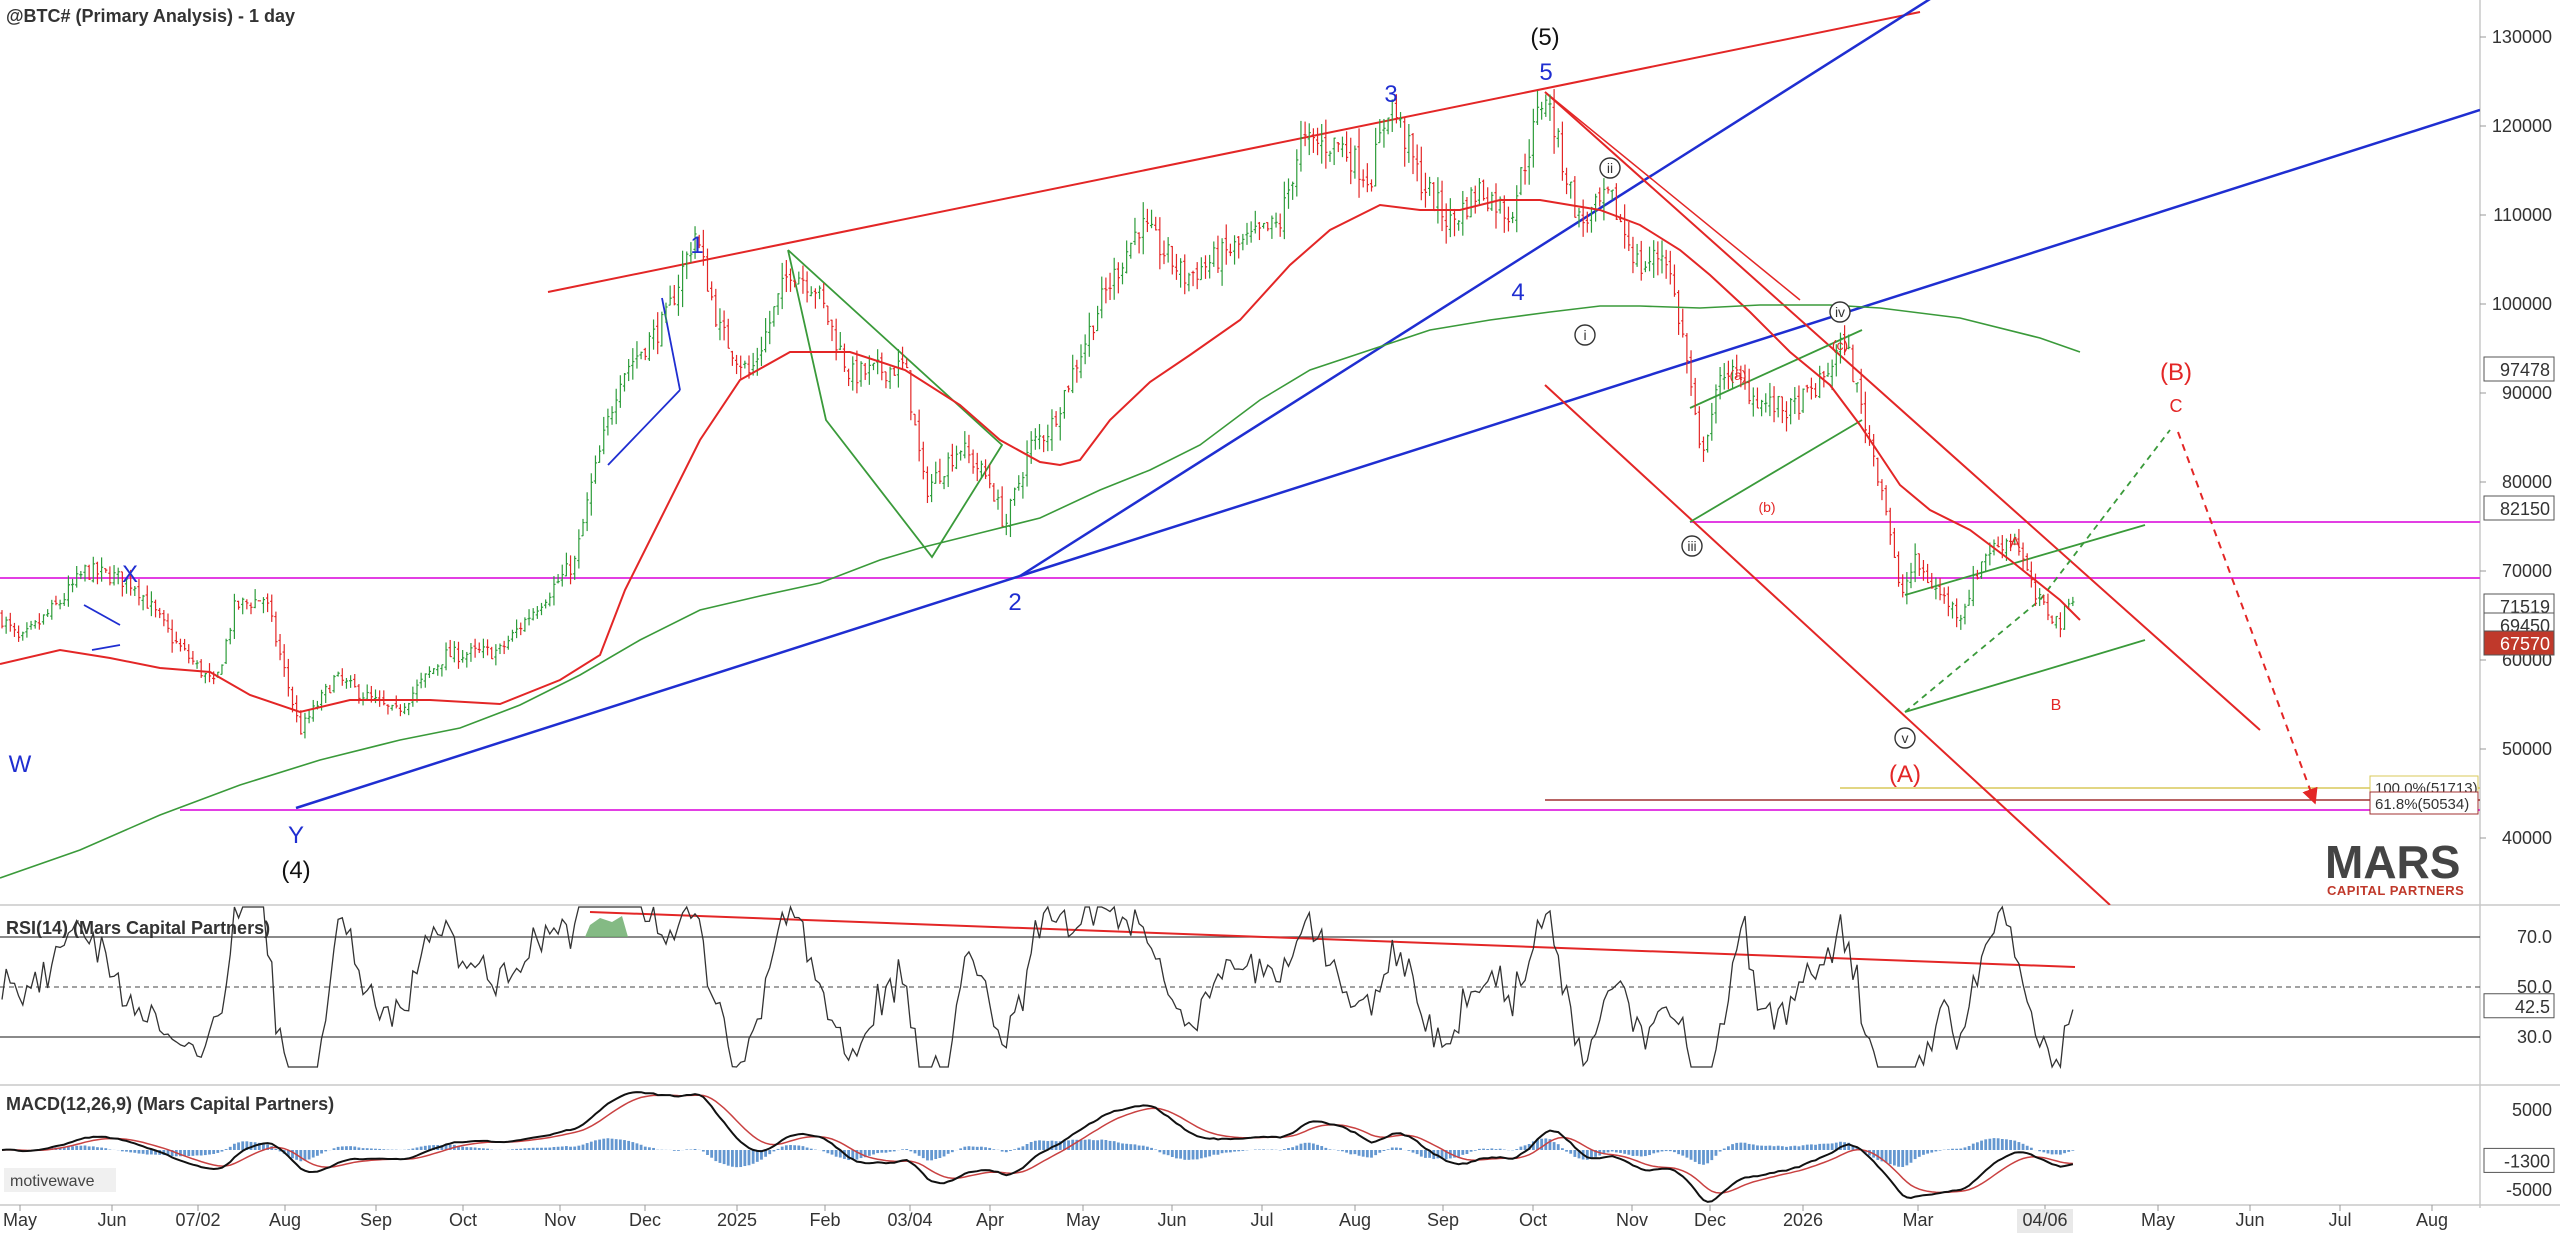 The image size is (2560, 1240). I want to click on rsi-line, so click(1037, 987).